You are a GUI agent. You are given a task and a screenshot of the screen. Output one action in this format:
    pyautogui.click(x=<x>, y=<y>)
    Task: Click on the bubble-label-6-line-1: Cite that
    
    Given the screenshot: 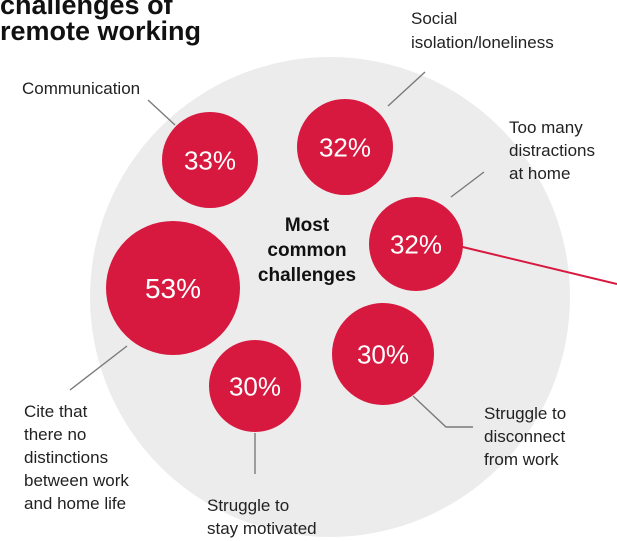 What is the action you would take?
    pyautogui.click(x=56, y=411)
    